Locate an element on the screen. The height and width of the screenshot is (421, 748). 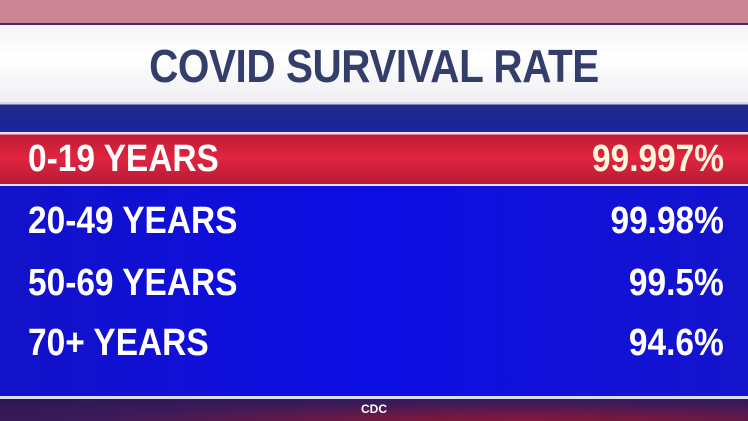
age-group: 0-19 YEARS is located at coordinates (123, 159).